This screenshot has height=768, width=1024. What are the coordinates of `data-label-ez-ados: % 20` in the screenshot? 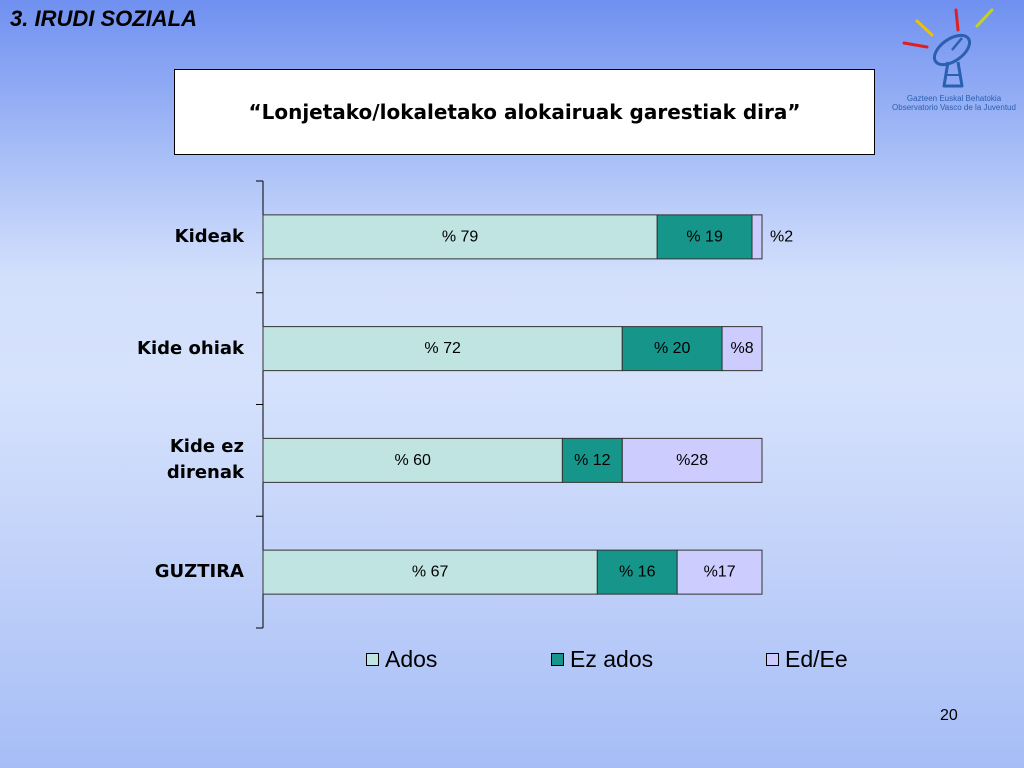 It's located at (672, 348).